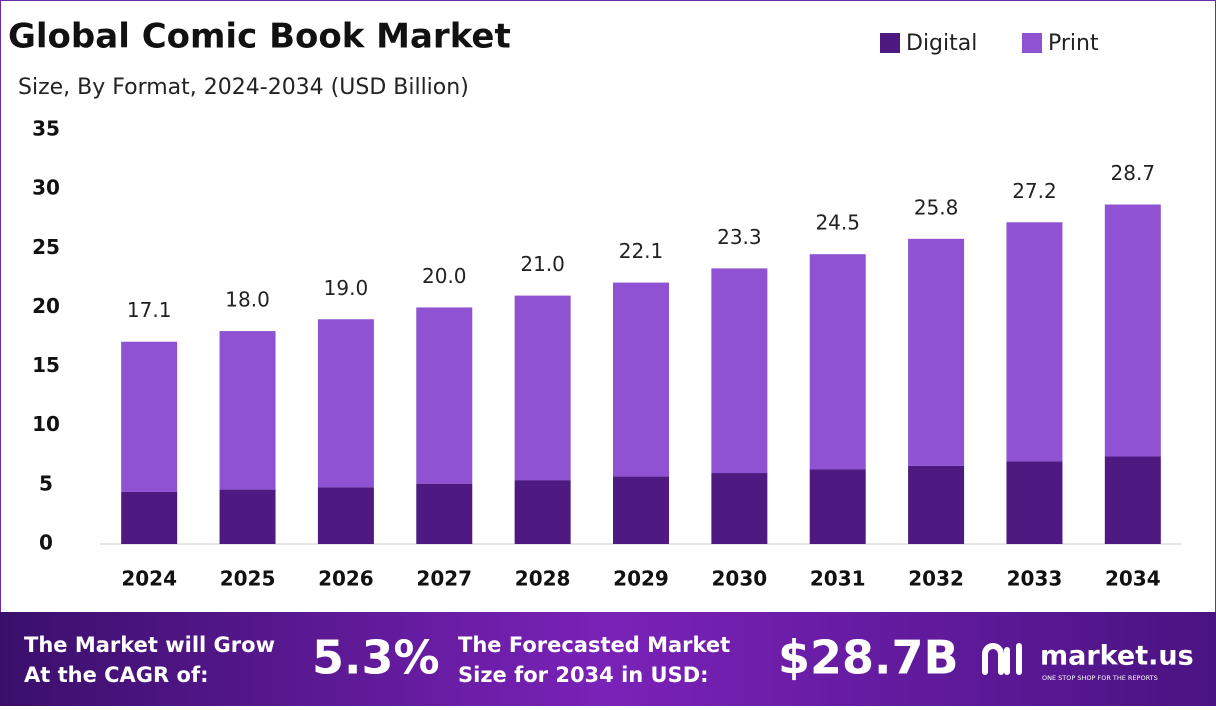 This screenshot has height=710, width=1216. What do you see at coordinates (46, 483) in the screenshot?
I see `y-tick-label: 5` at bounding box center [46, 483].